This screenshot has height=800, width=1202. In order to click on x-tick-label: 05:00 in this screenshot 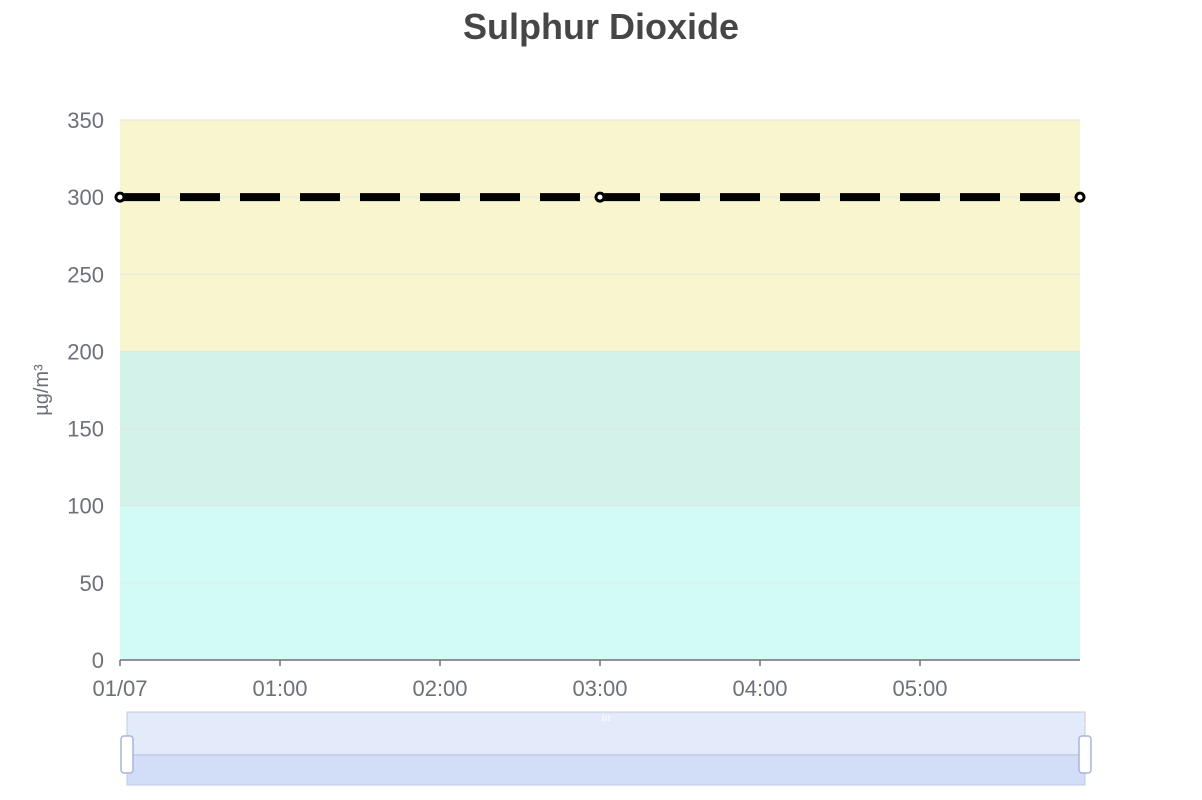, I will do `click(919, 688)`.